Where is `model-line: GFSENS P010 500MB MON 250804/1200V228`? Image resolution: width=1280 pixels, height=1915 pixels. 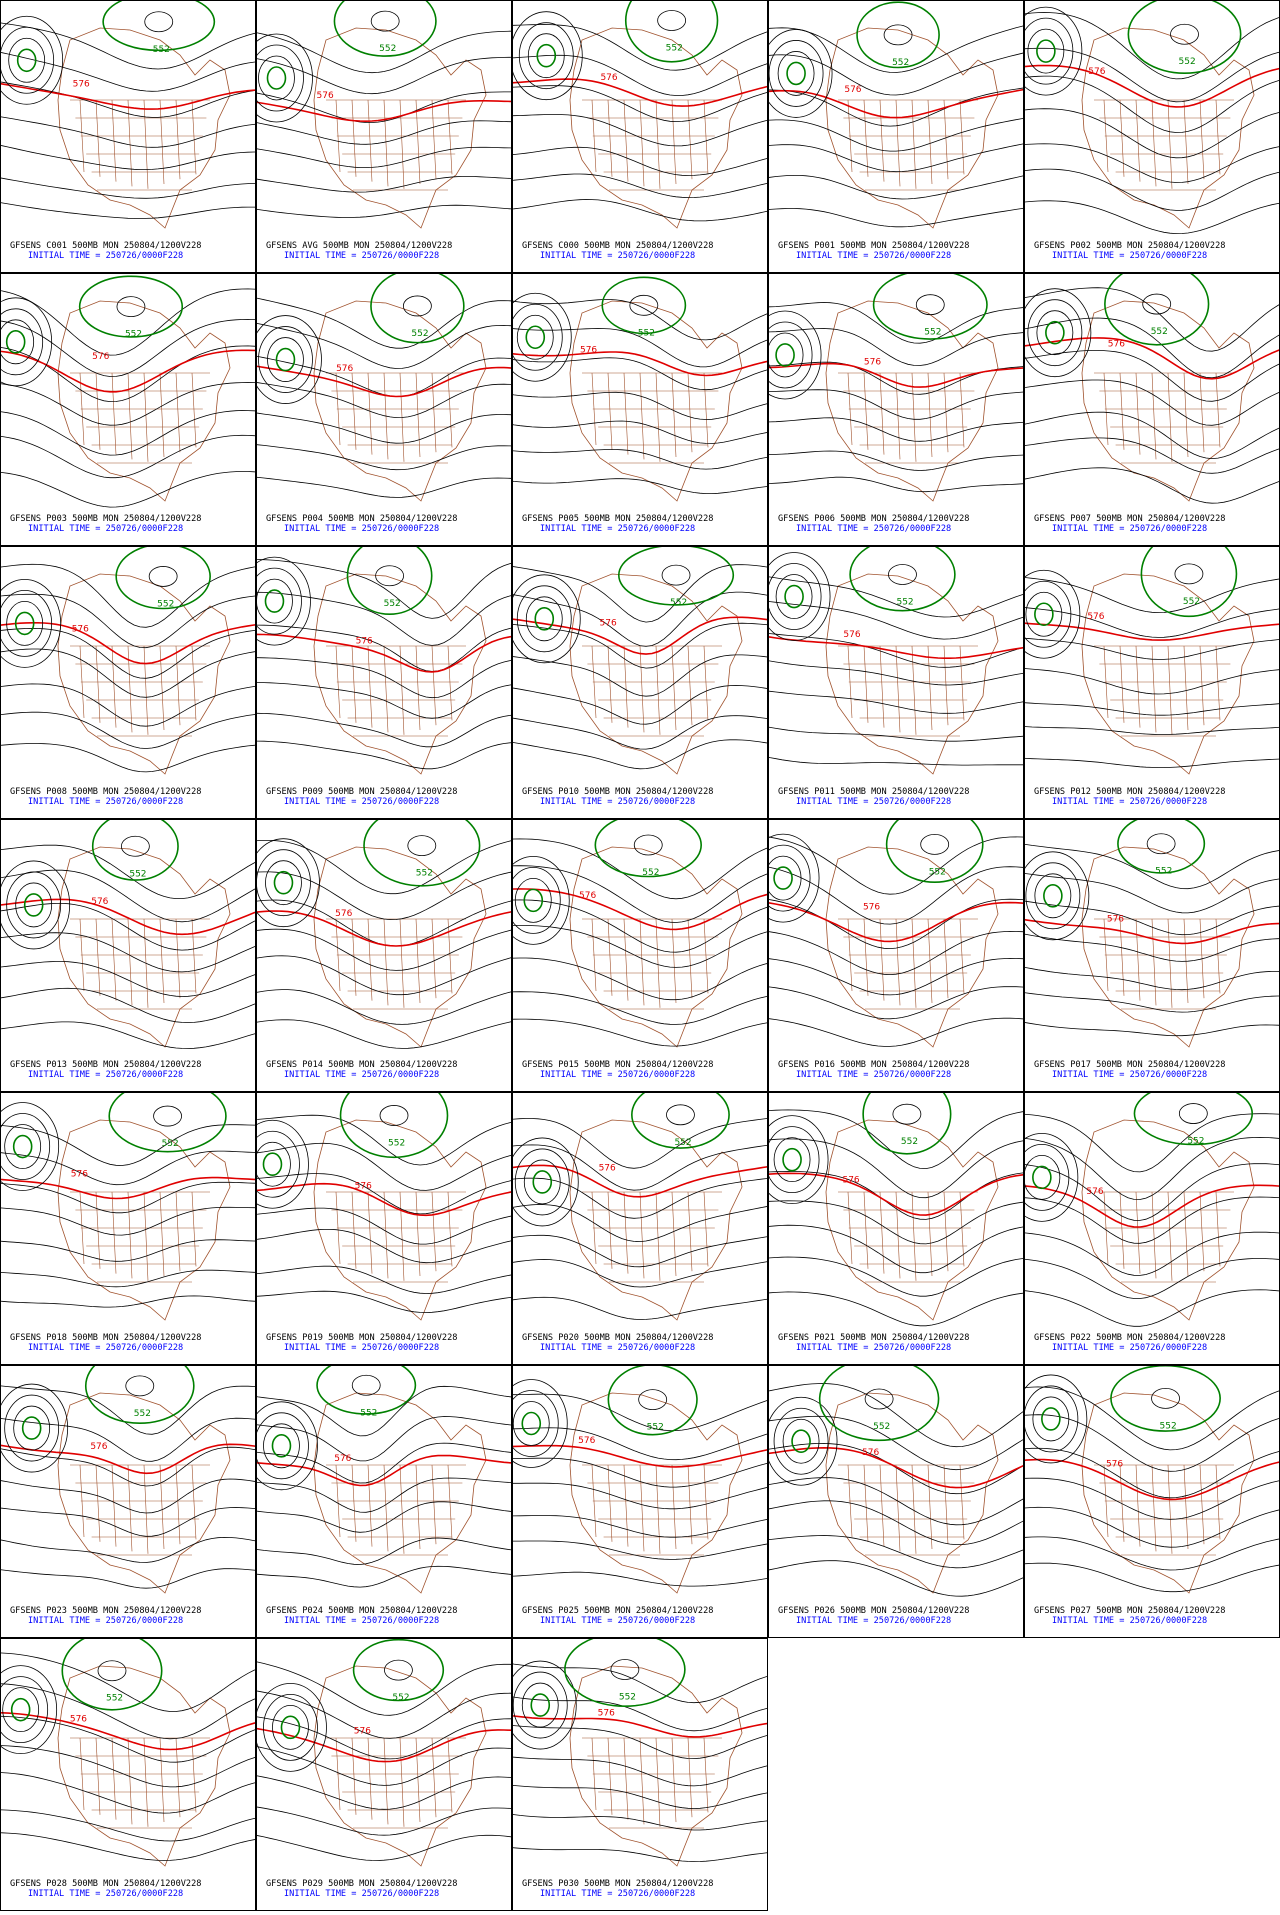 model-line: GFSENS P010 500MB MON 250804/1200V228 is located at coordinates (617, 792).